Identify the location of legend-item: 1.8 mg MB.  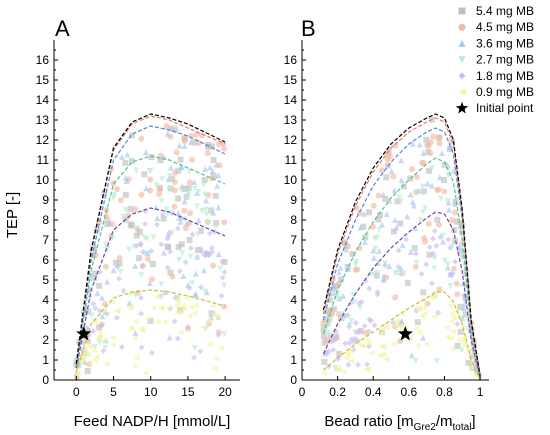
(496, 76).